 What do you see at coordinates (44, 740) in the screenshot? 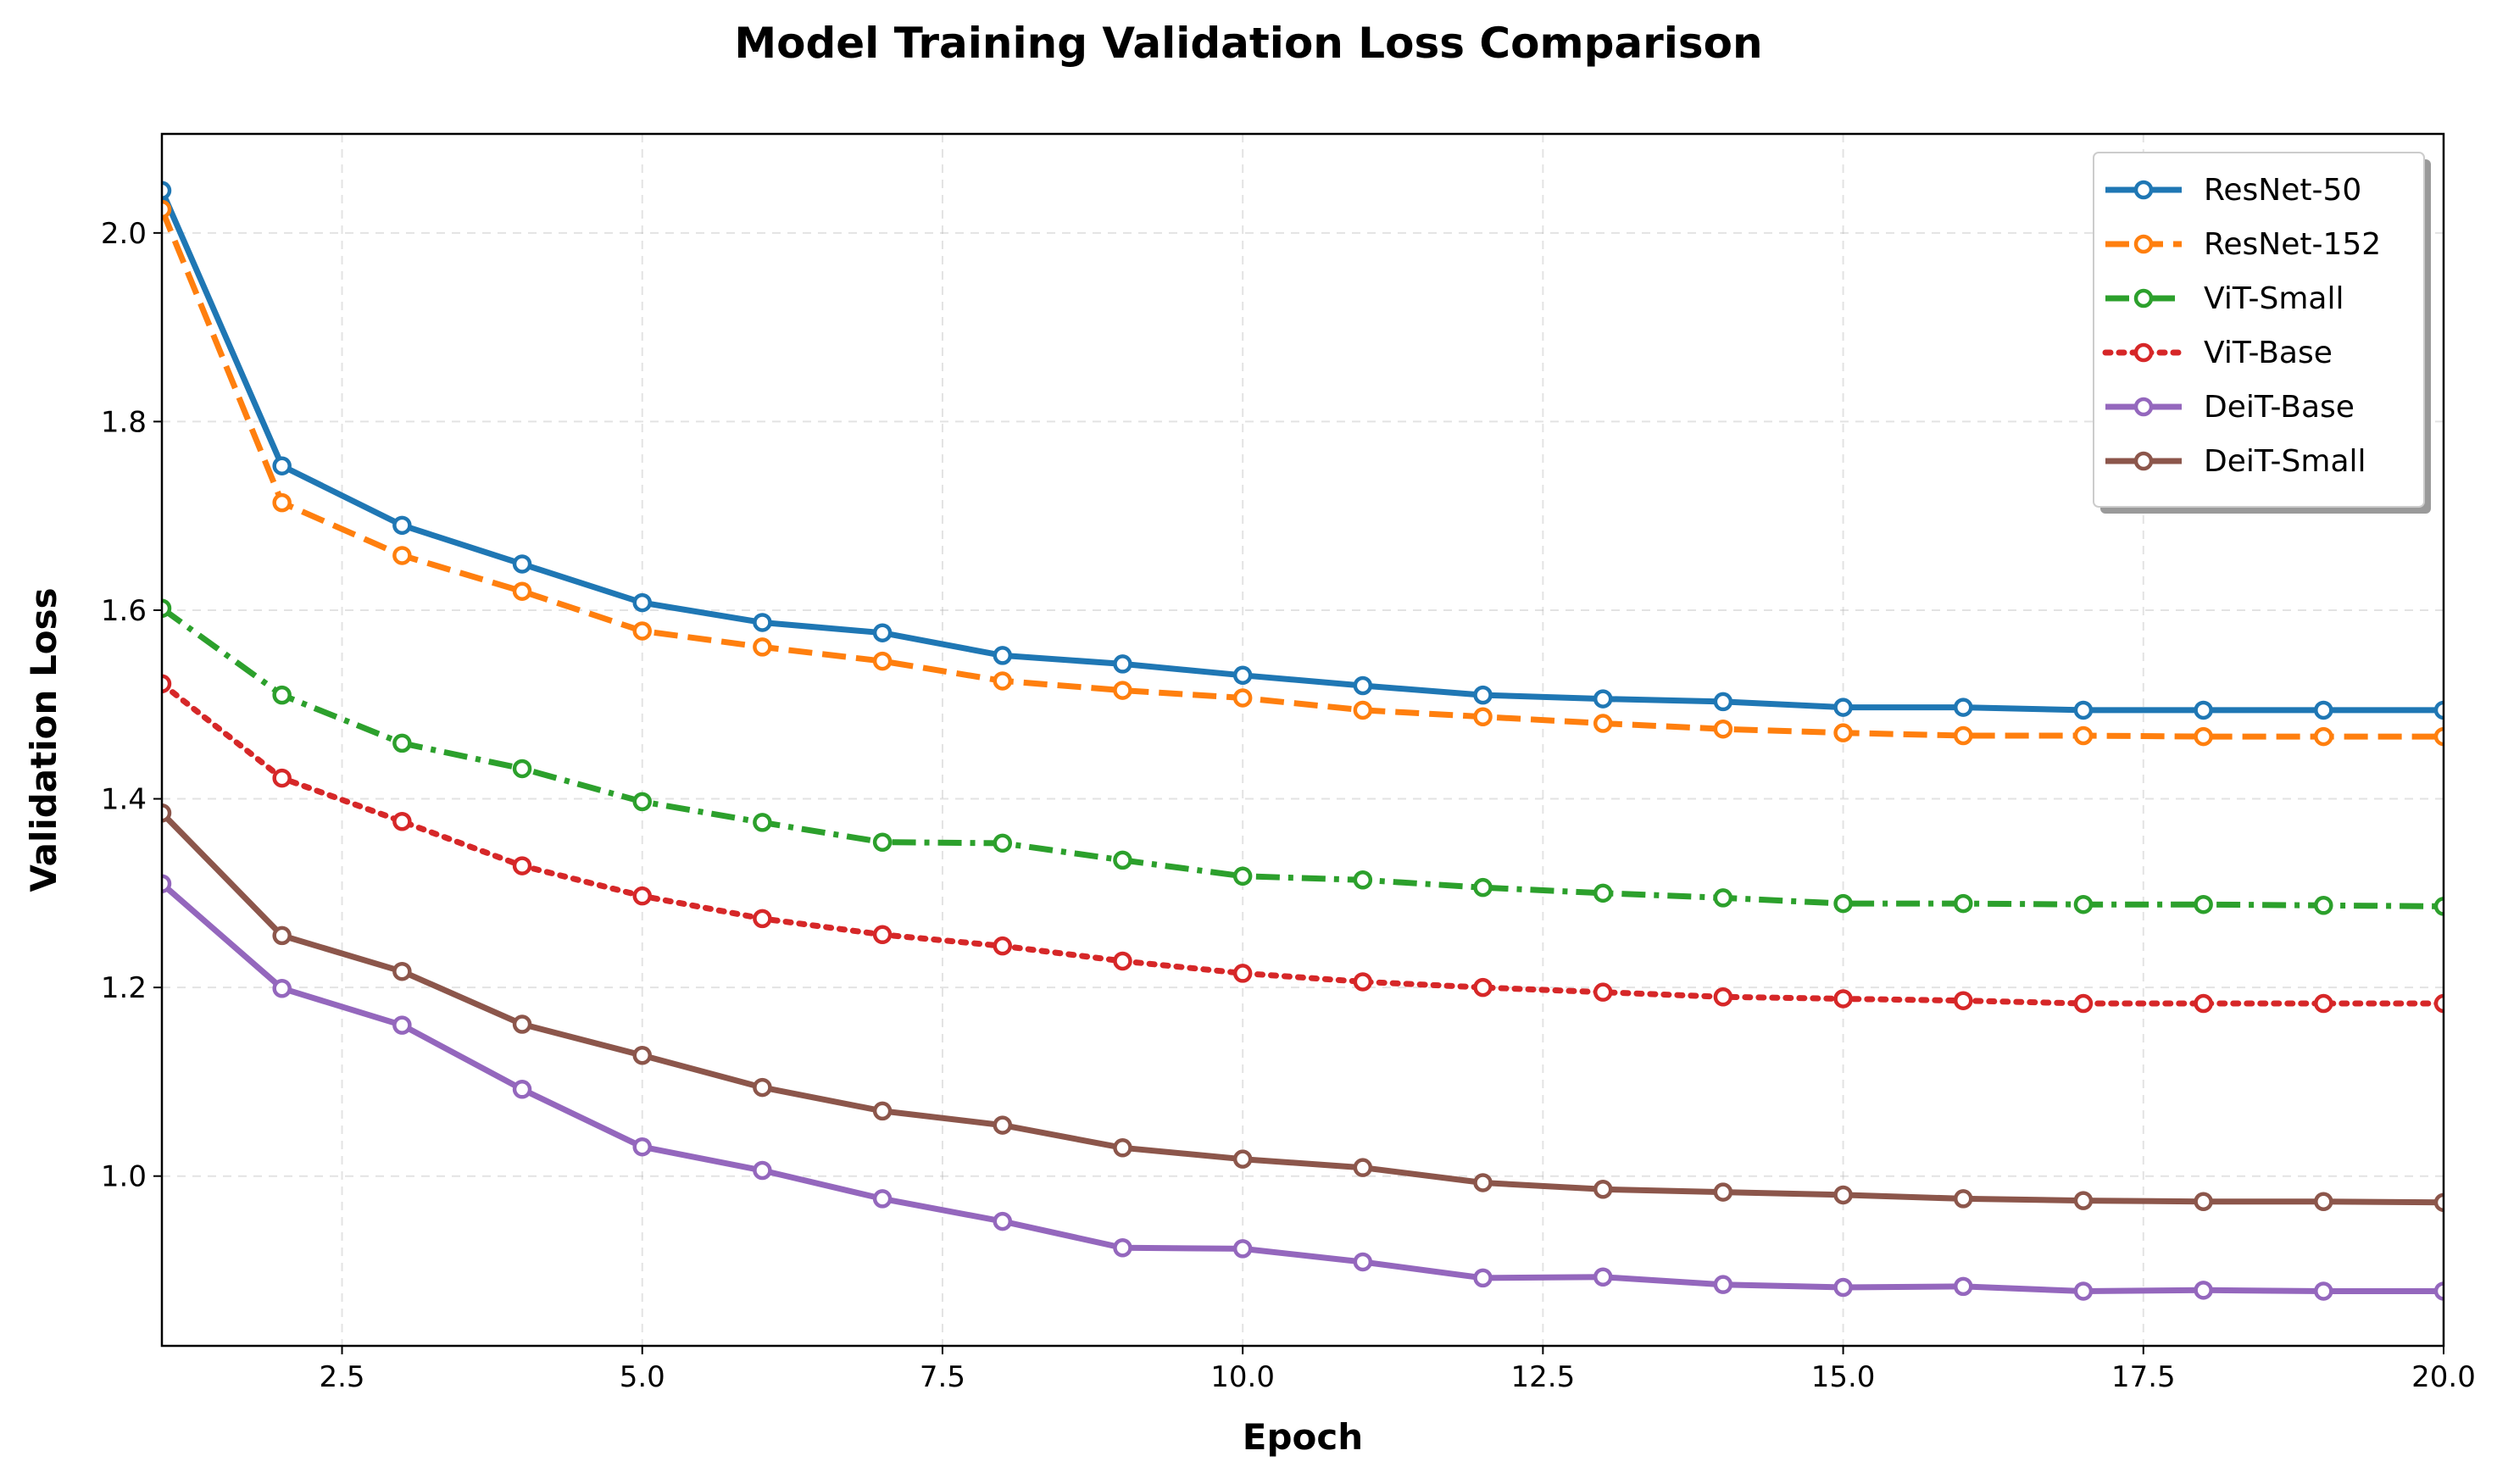
I see `y-axis-label: Validation Loss` at bounding box center [44, 740].